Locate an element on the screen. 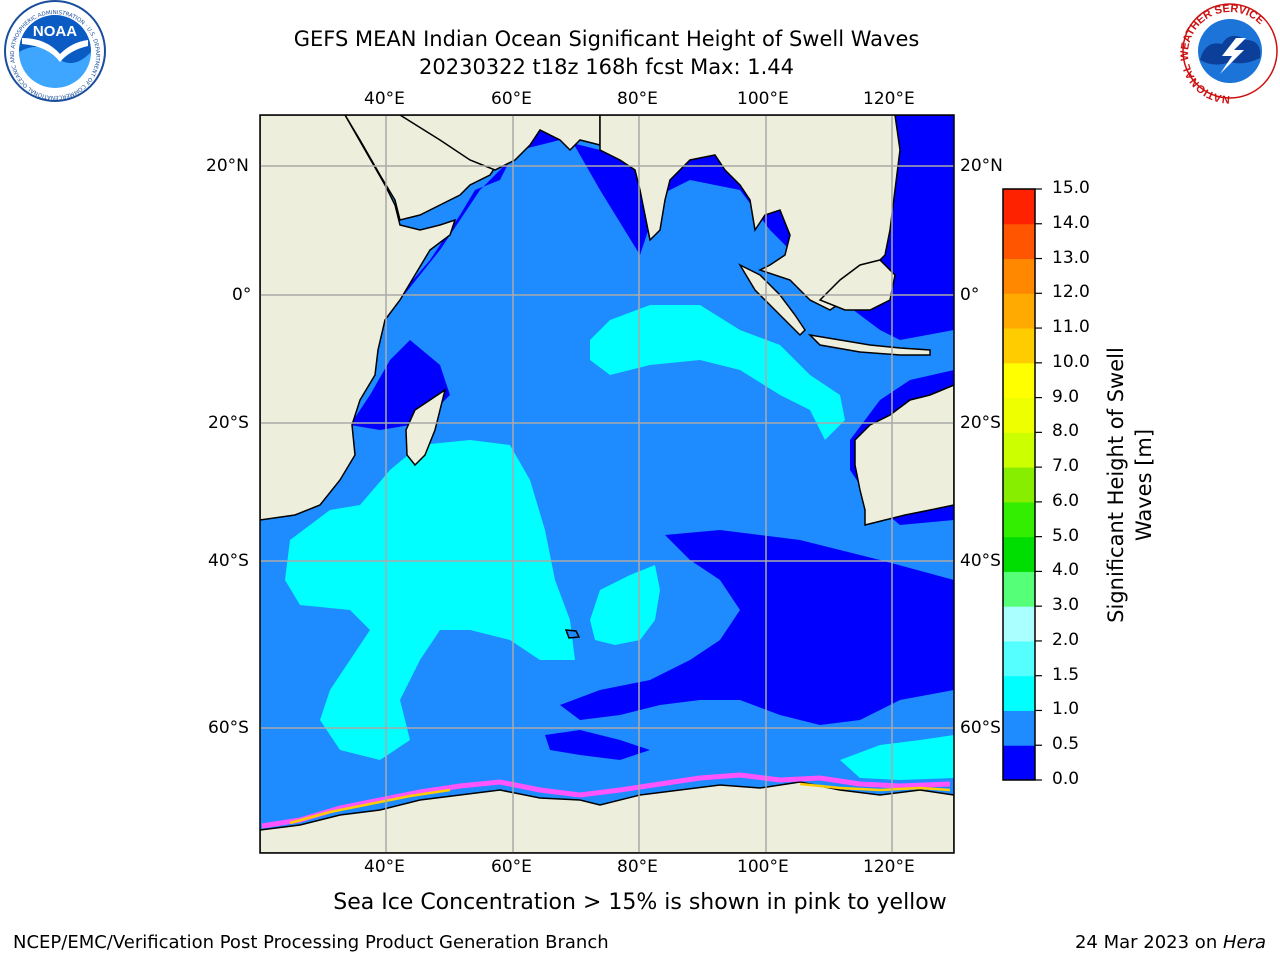 This screenshot has width=1280, height=960. colorbar-tick-label: 10.0 is located at coordinates (1071, 361).